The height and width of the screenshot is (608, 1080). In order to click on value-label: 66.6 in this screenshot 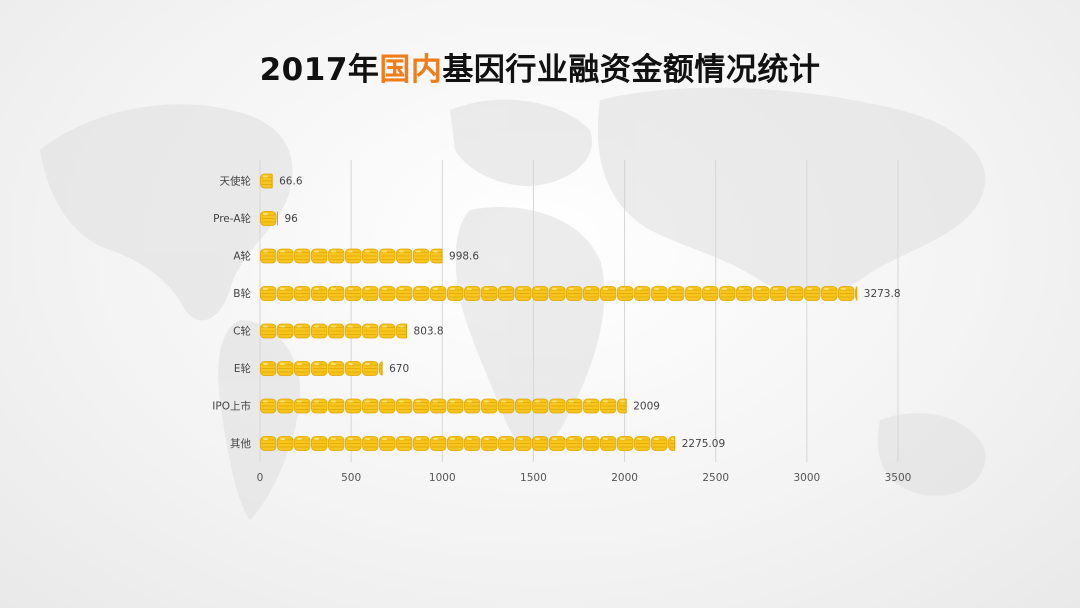, I will do `click(291, 182)`.